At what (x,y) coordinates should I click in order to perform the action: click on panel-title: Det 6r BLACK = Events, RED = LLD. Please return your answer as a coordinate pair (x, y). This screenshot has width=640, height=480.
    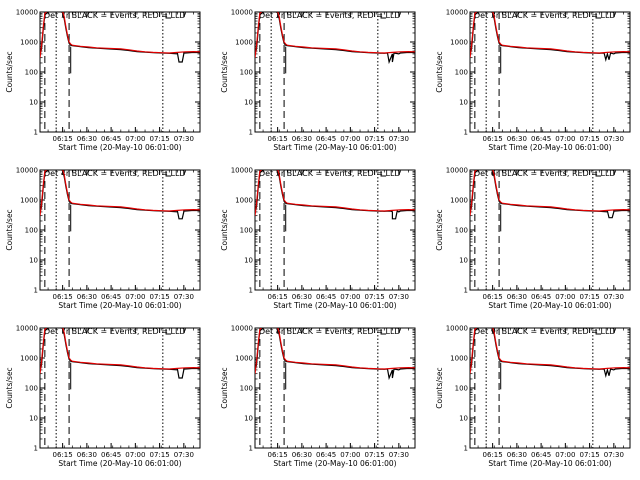
    Looking at the image, I should click on (545, 173).